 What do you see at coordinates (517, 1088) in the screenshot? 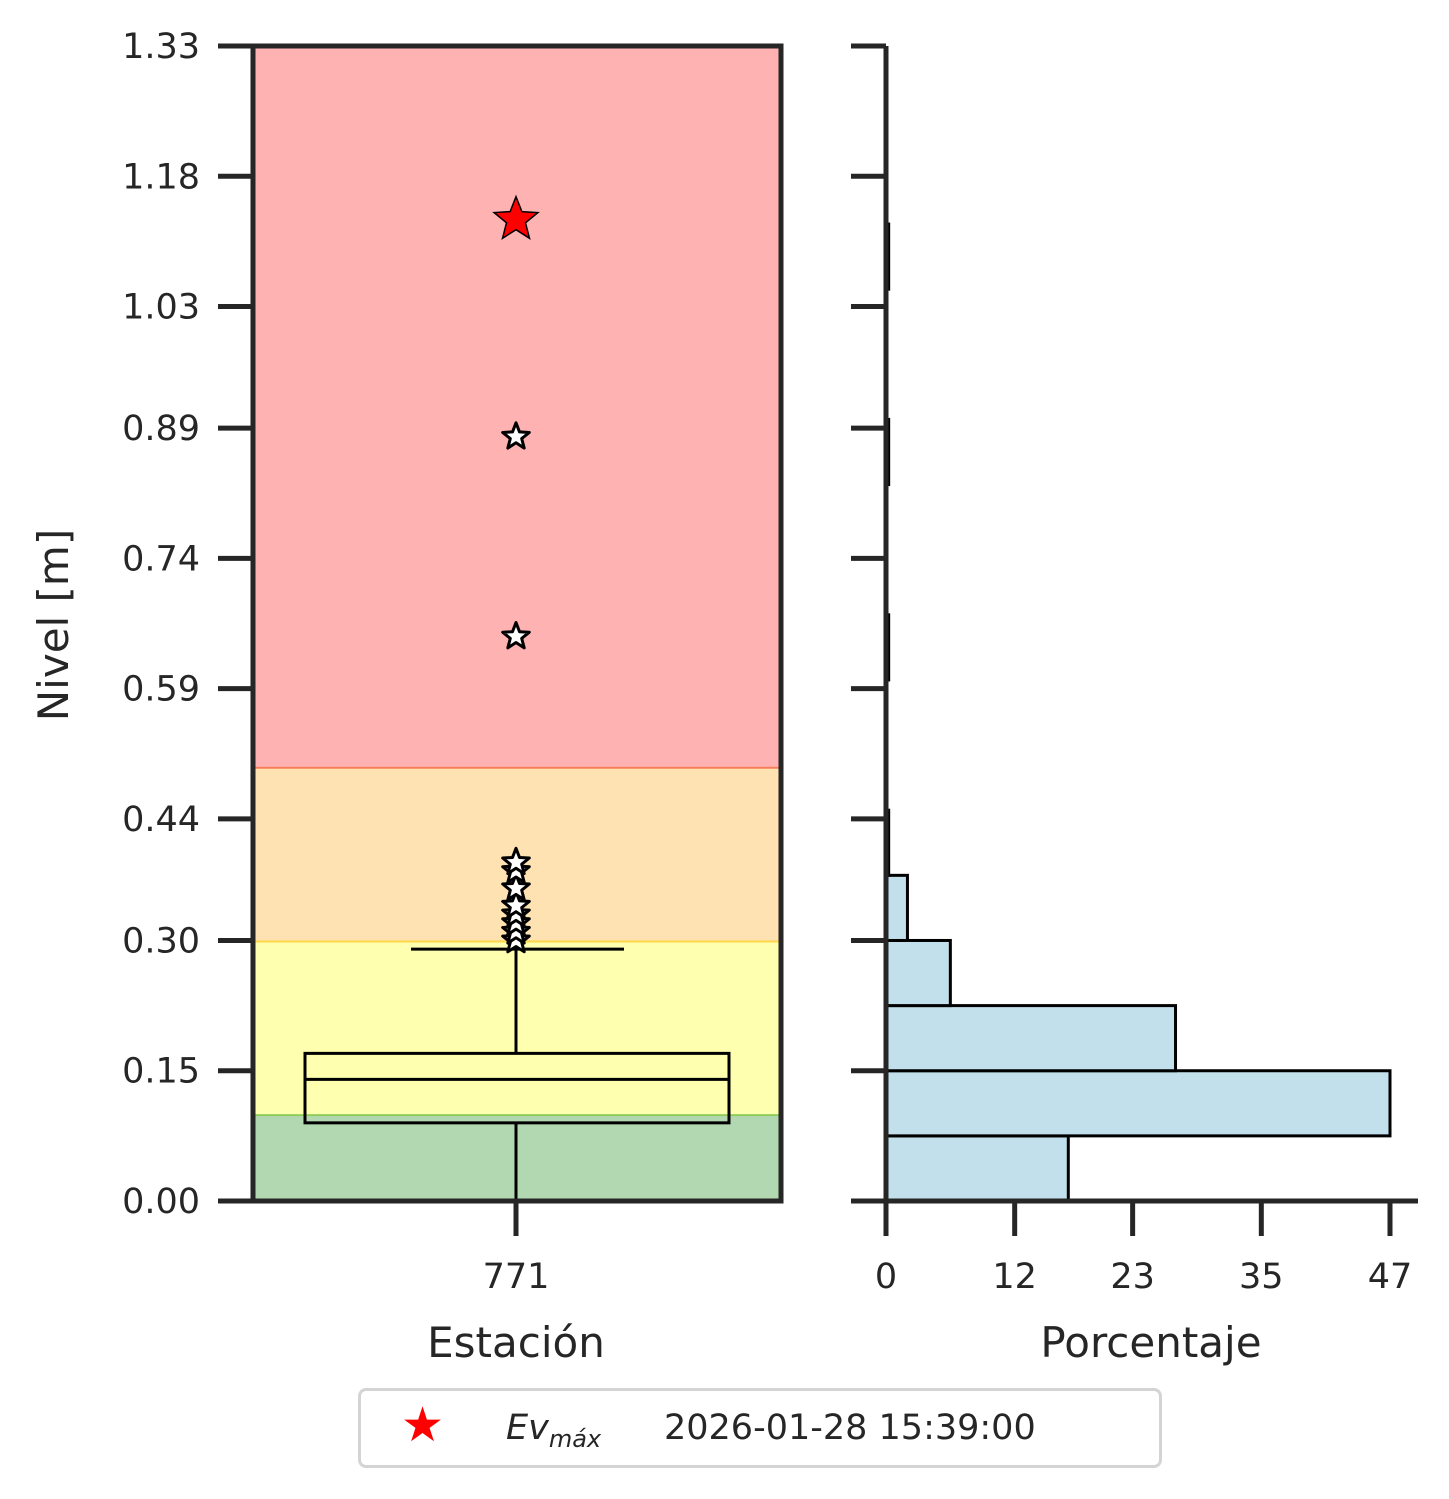
I see `box-iqr` at bounding box center [517, 1088].